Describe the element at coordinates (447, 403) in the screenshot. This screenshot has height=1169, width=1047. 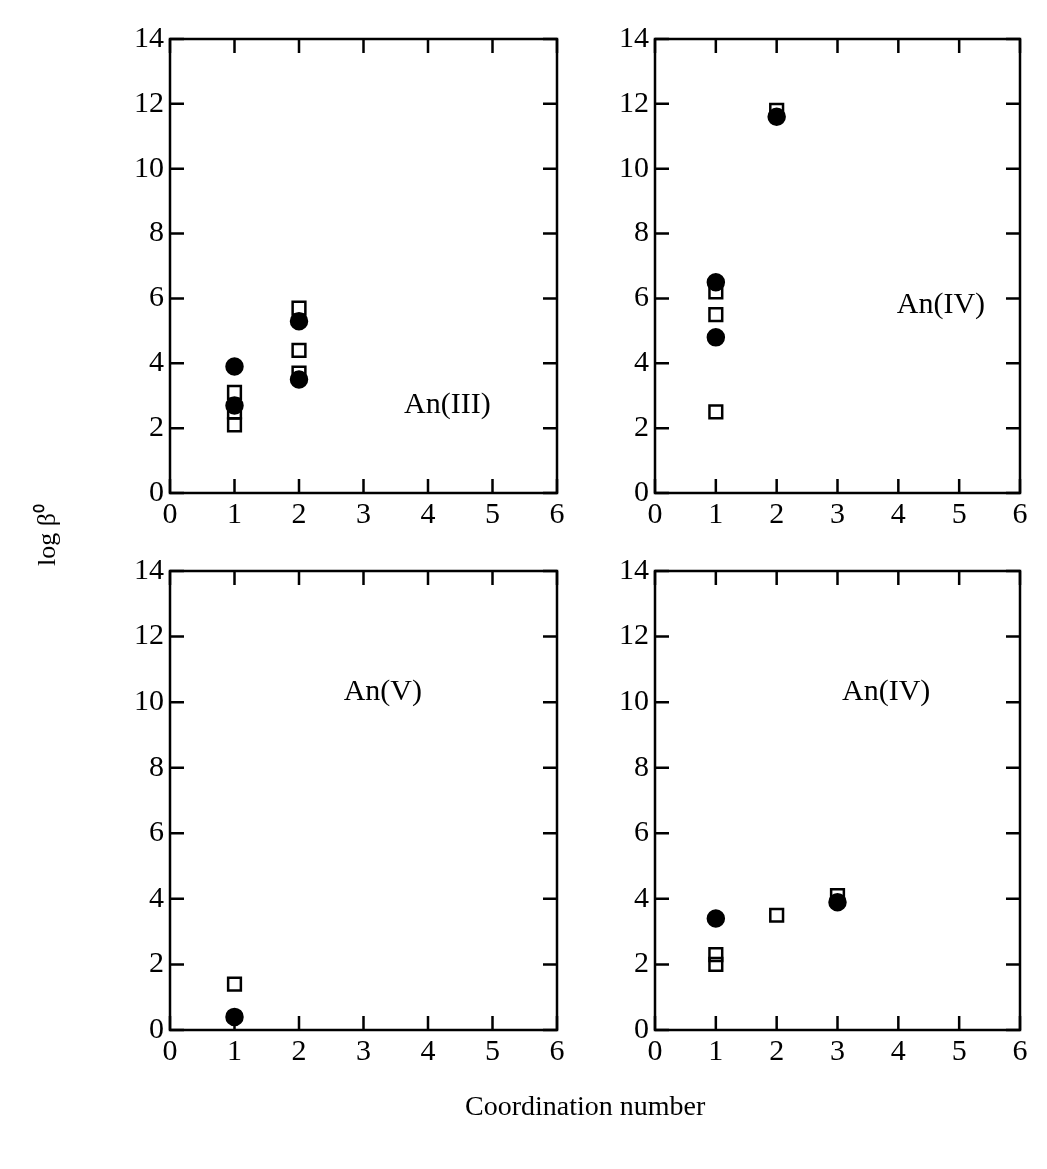
I see `annotation: An(III)` at that location.